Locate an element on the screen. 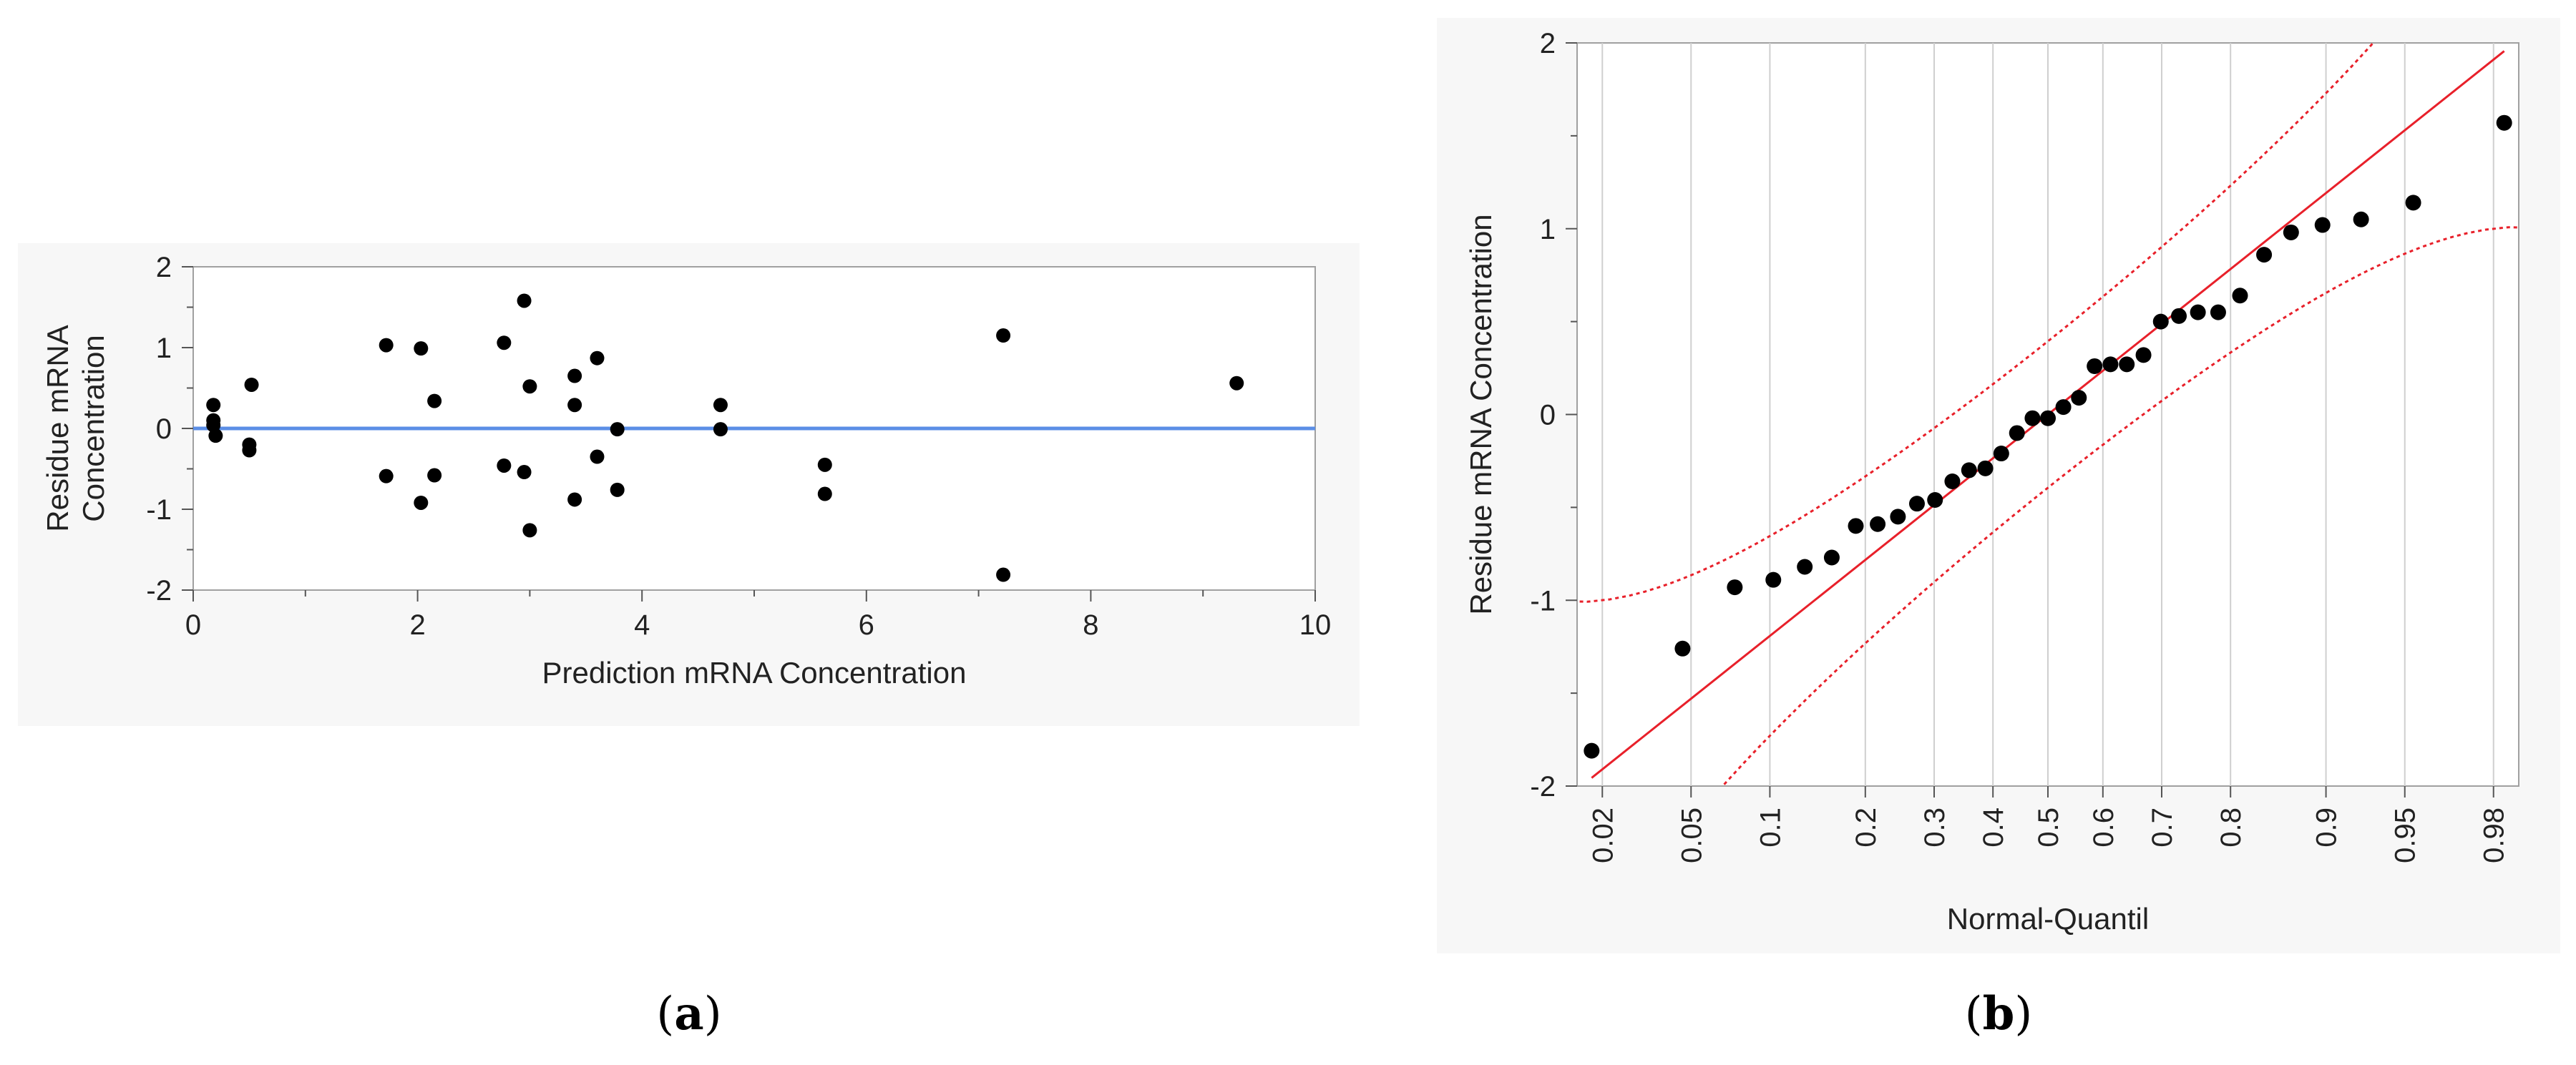 This screenshot has height=1065, width=2576. x-tick-label: 0.05 is located at coordinates (1691, 836).